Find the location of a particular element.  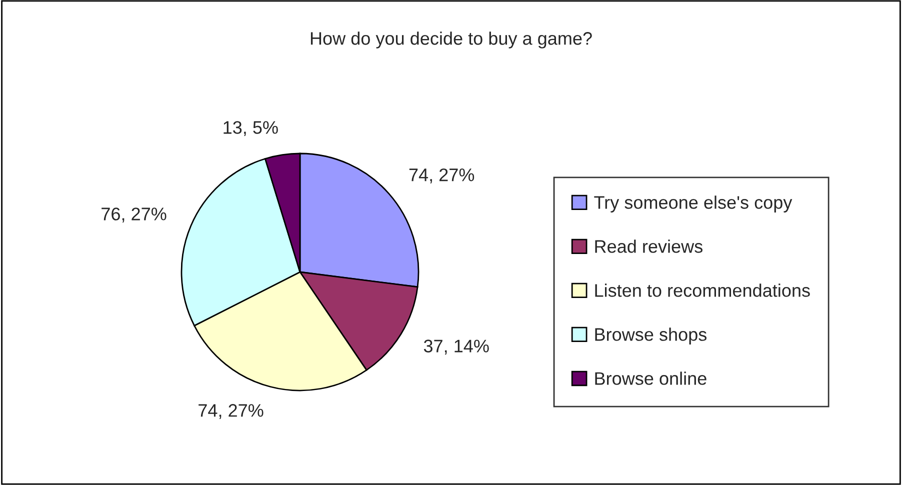

chart-title: How do you decide to buy a game? is located at coordinates (451, 40).